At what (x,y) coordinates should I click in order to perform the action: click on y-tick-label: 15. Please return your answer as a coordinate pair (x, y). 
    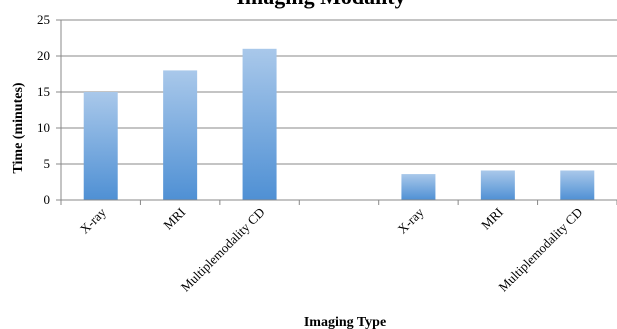
    Looking at the image, I should click on (43, 91).